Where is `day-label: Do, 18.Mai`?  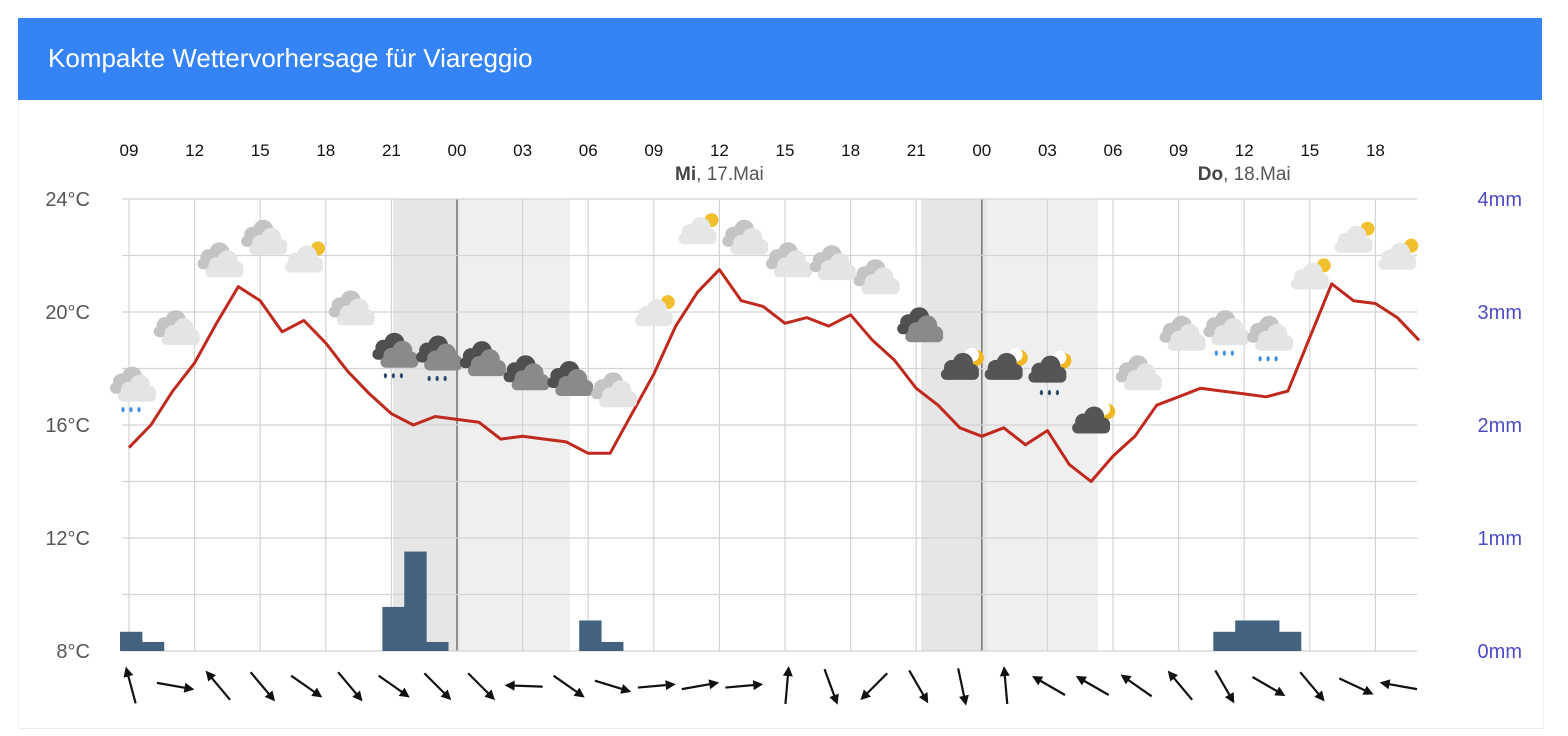 day-label: Do, 18.Mai is located at coordinates (1244, 174).